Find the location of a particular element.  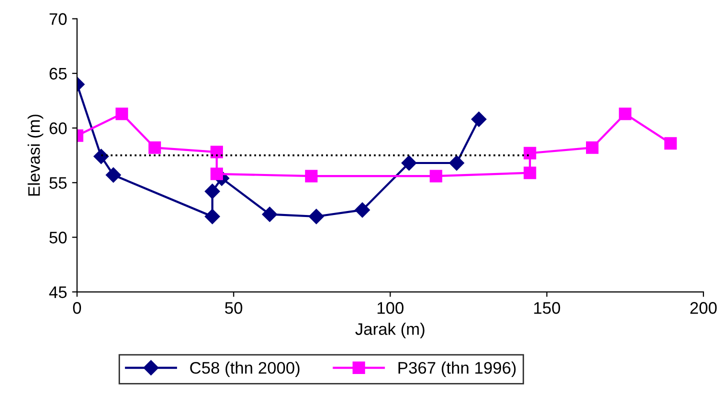

y-tick-label: 70 is located at coordinates (58, 19).